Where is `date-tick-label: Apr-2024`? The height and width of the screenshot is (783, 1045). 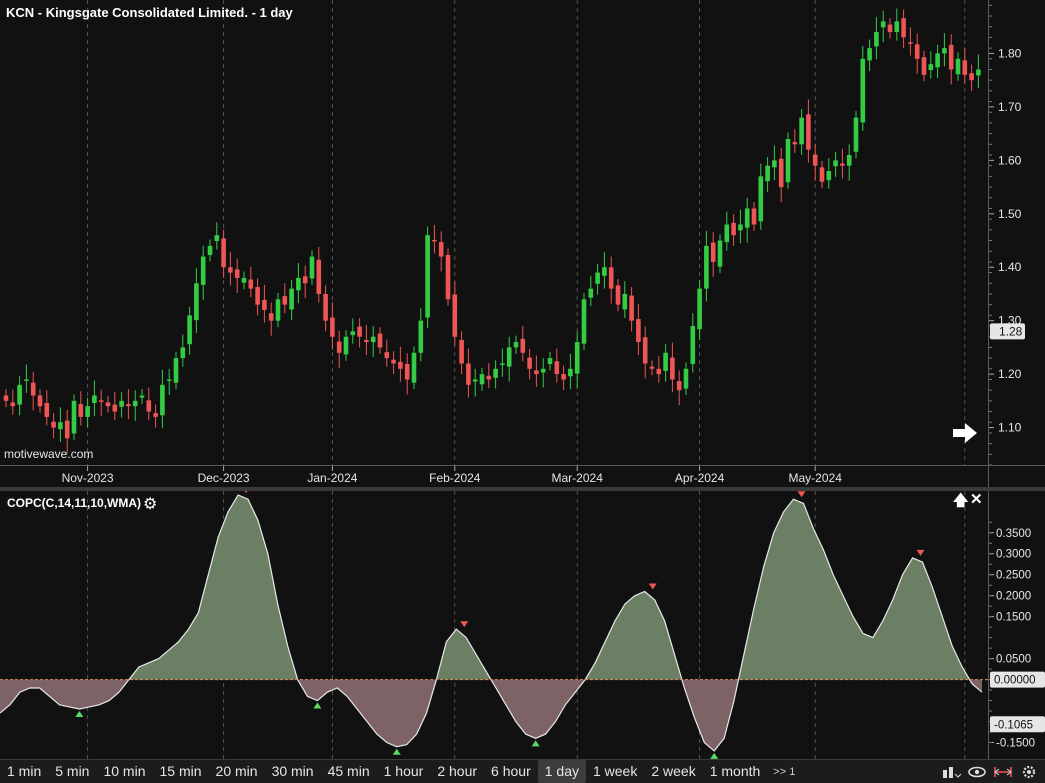
date-tick-label: Apr-2024 is located at coordinates (700, 478).